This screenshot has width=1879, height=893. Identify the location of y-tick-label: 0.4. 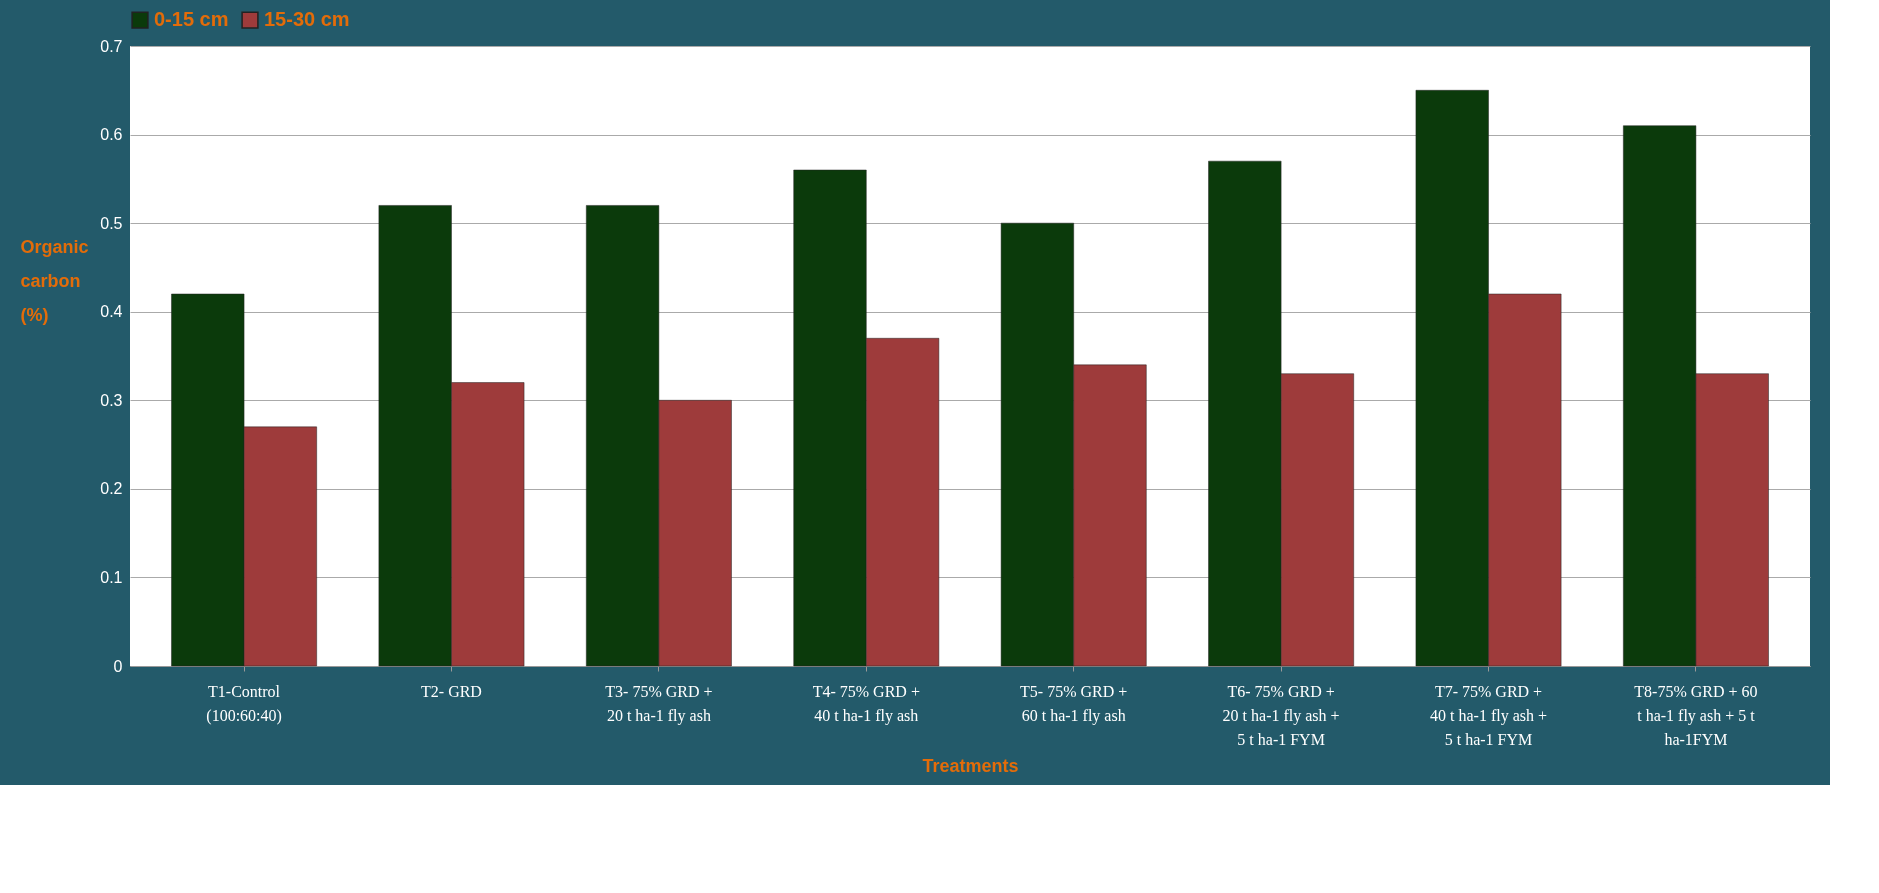
(111, 312).